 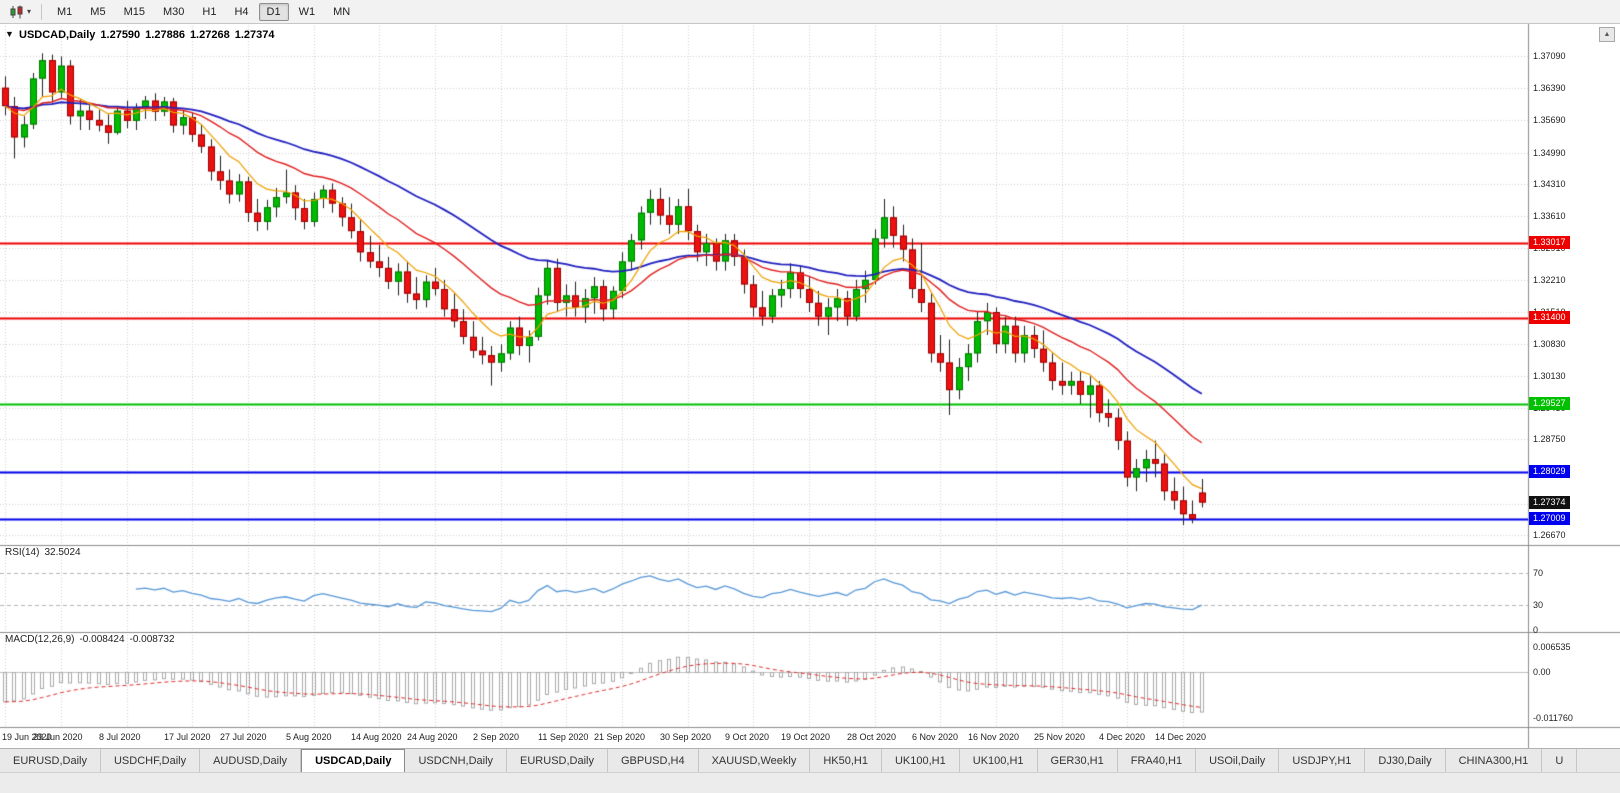 What do you see at coordinates (1536, 630) in the screenshot?
I see `rsi-axis-label: 0` at bounding box center [1536, 630].